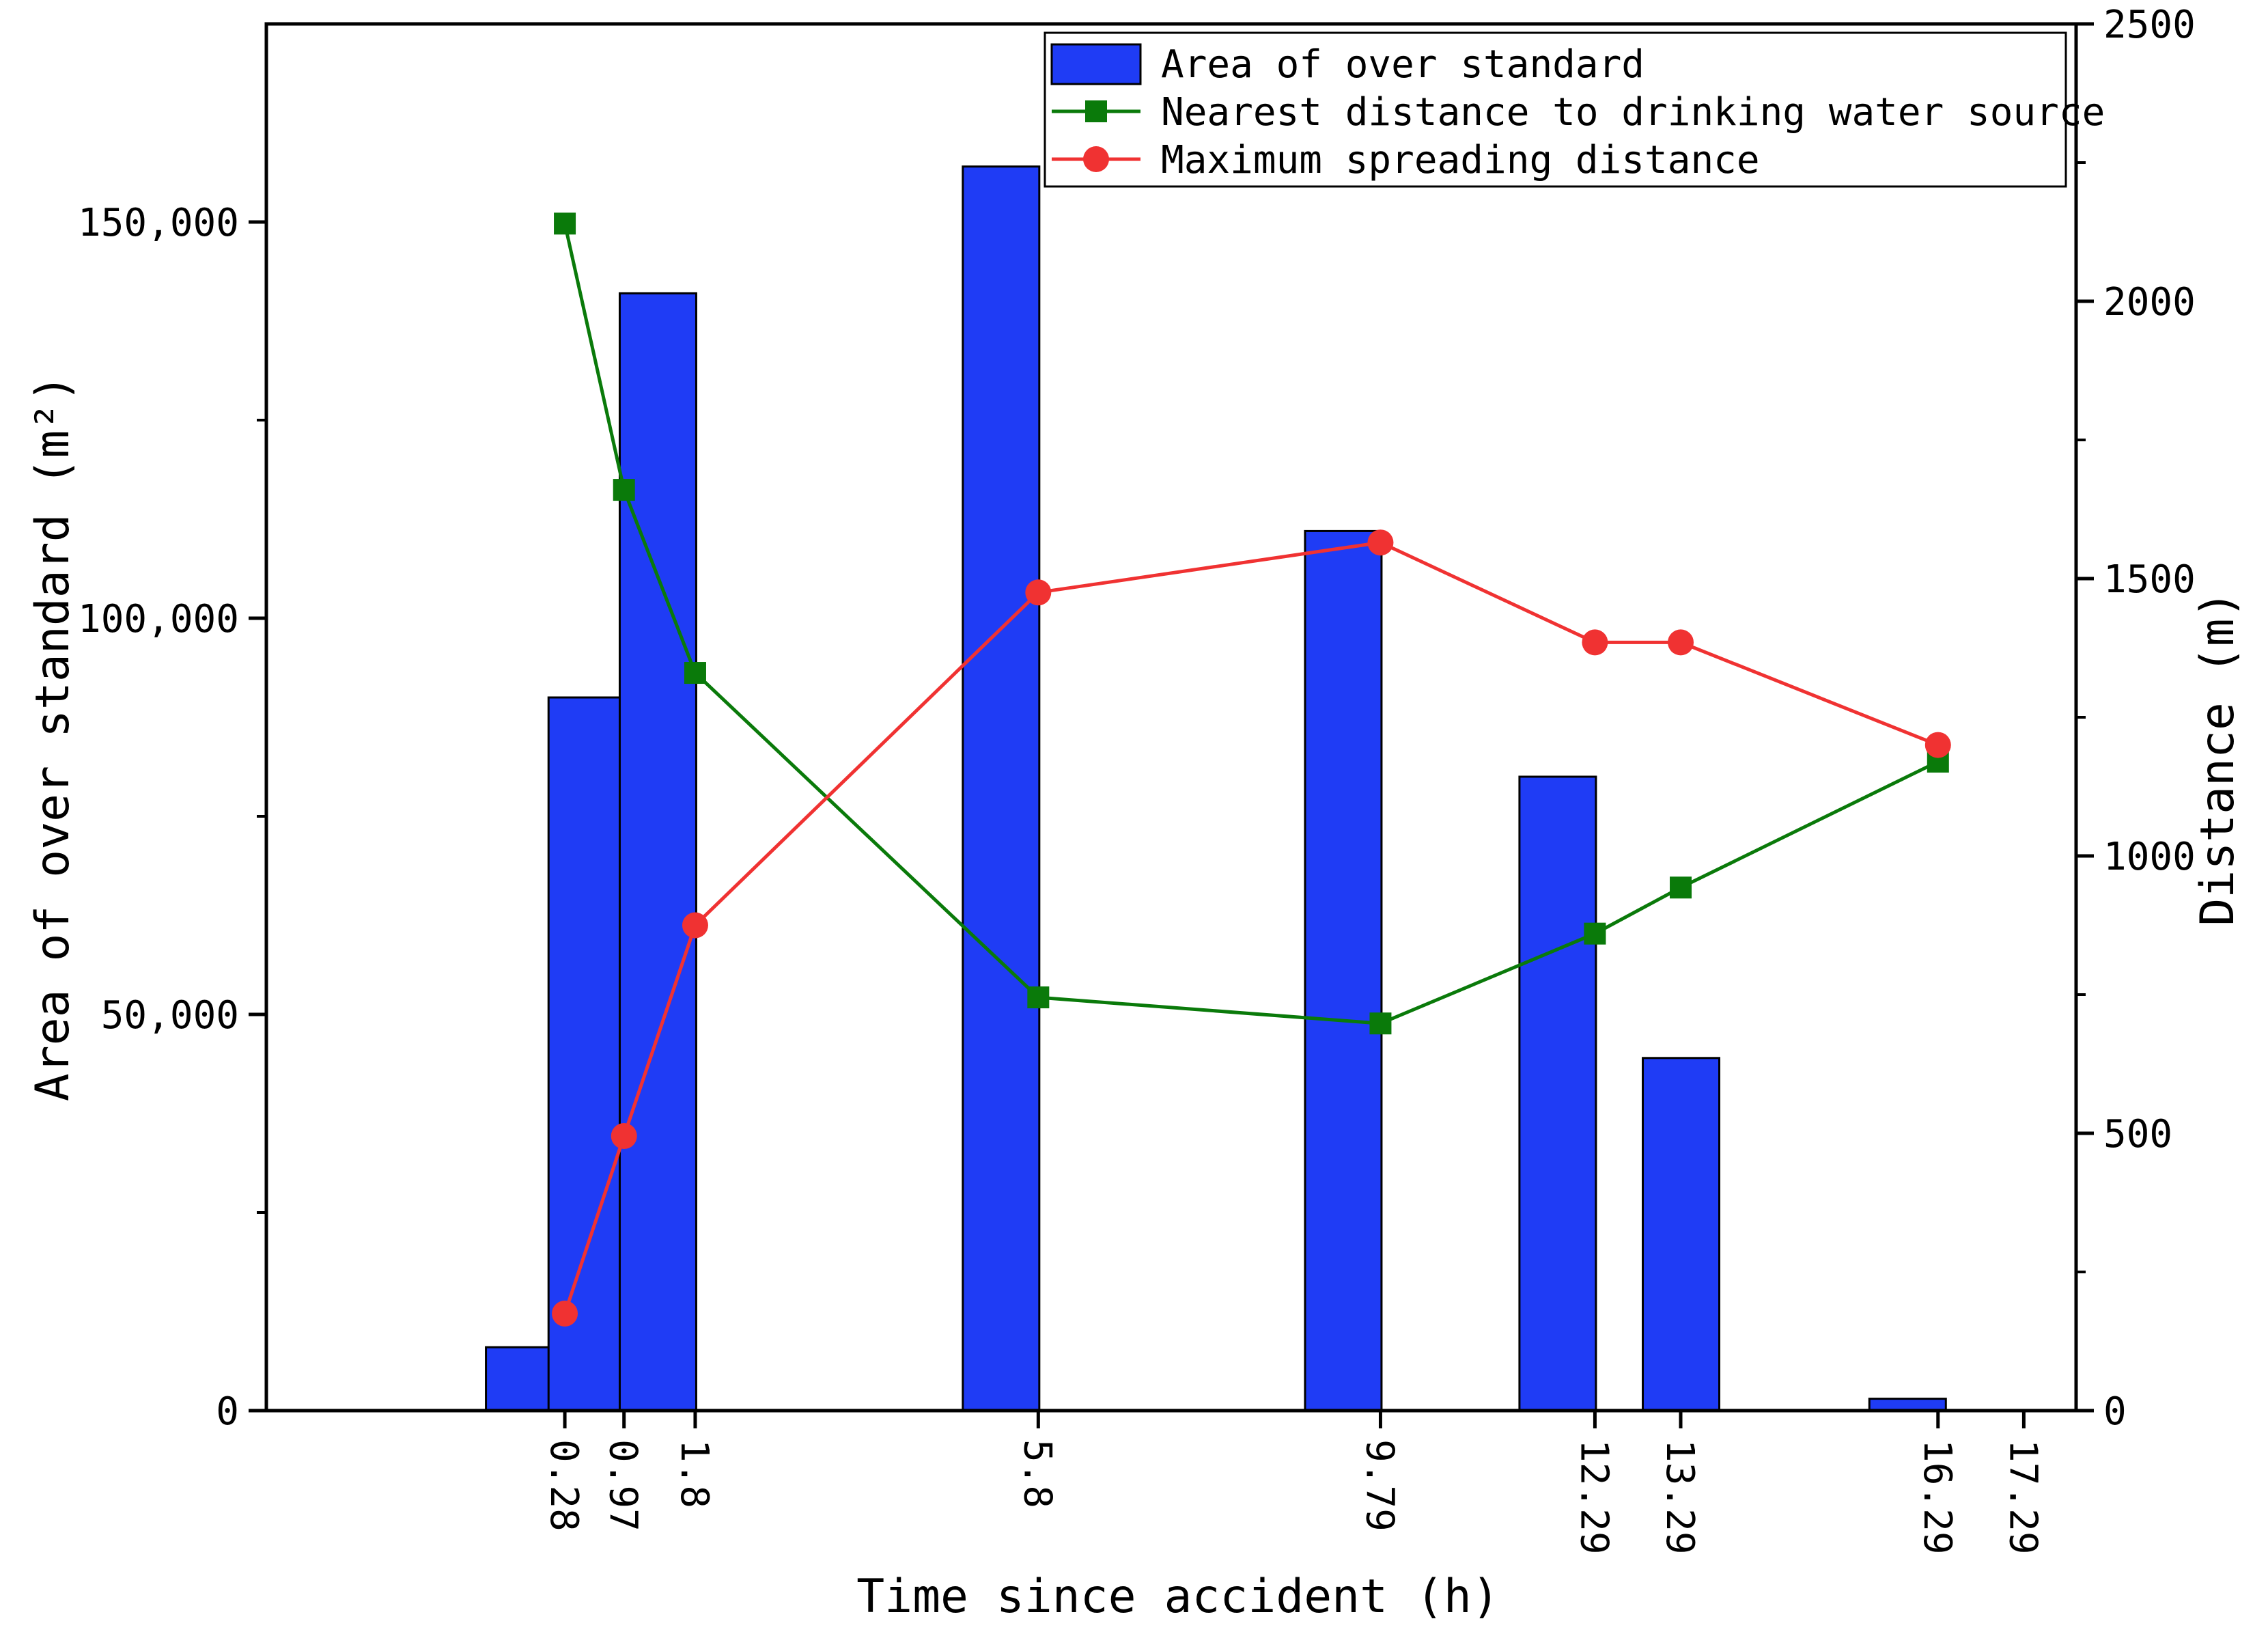 The width and height of the screenshot is (2268, 1634). I want to click on legend-marker-circle, so click(1096, 159).